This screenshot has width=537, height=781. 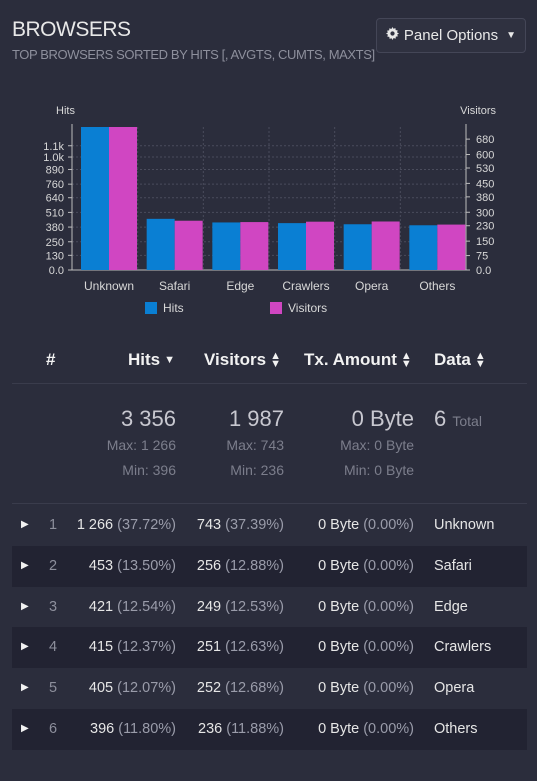 What do you see at coordinates (358, 360) in the screenshot?
I see `column-header-tx-amount: Tx. Amount ▲ ▼` at bounding box center [358, 360].